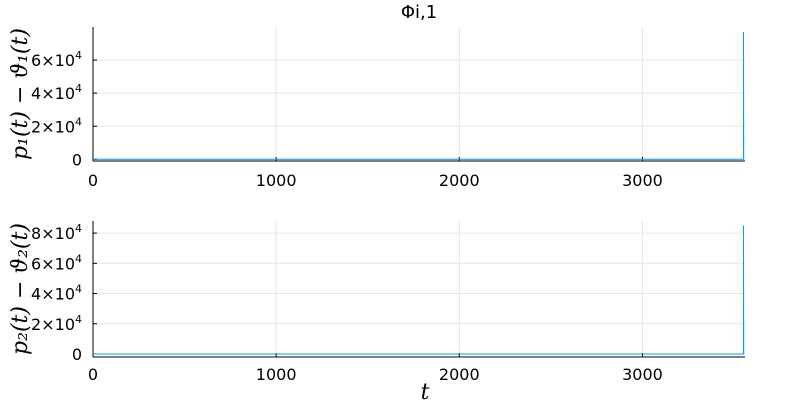 The image size is (800, 400). What do you see at coordinates (56, 232) in the screenshot?
I see `y-tick-label: 8×10⁴` at bounding box center [56, 232].